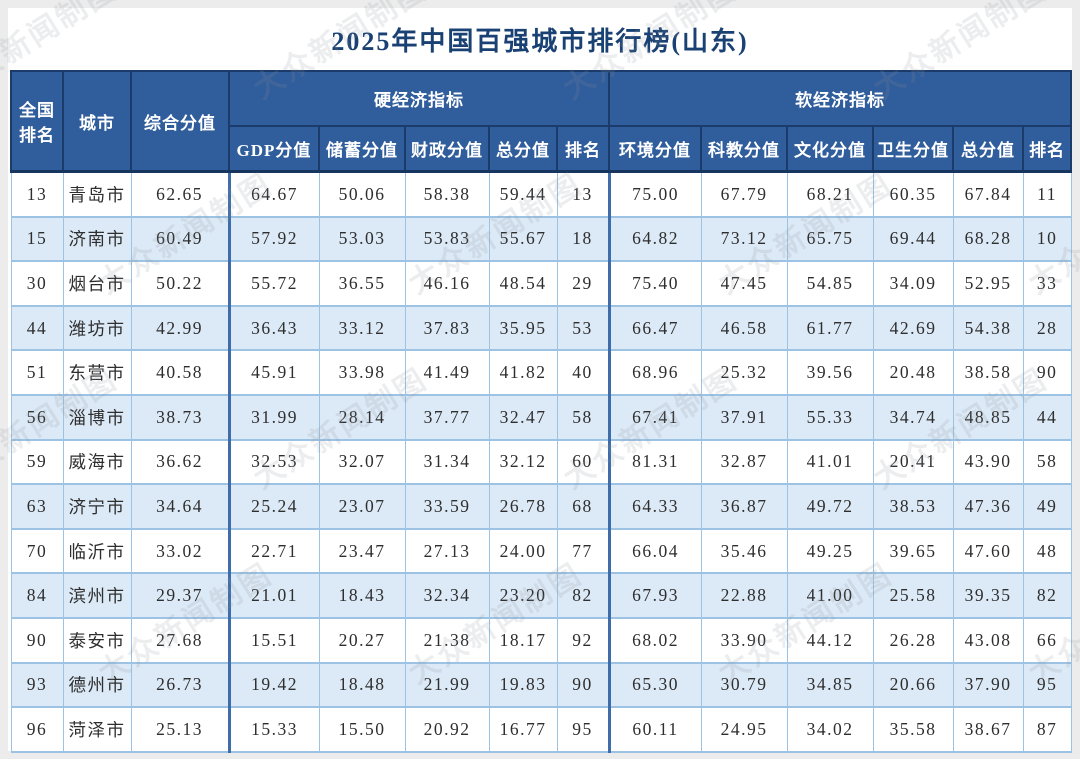 The height and width of the screenshot is (759, 1080). Describe the element at coordinates (446, 283) in the screenshot. I see `cell-fiscal-score: 46.16` at that location.